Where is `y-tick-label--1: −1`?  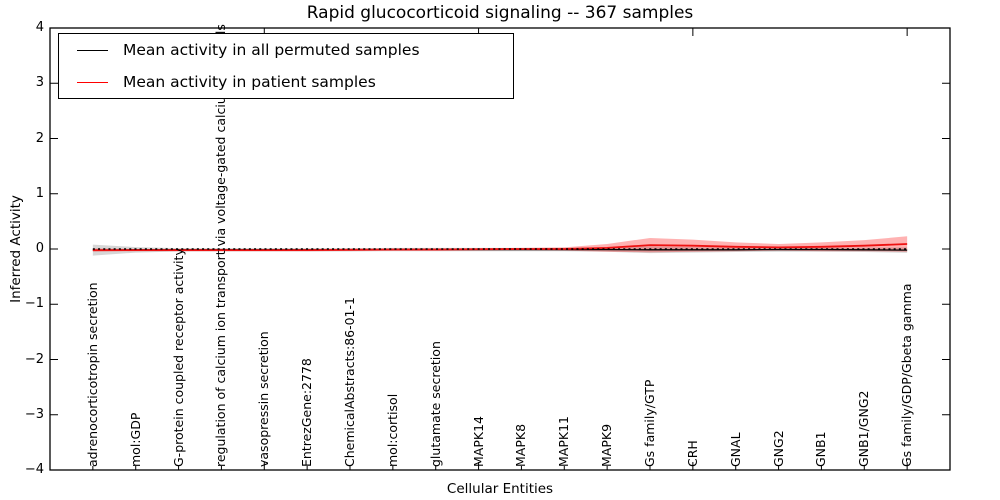 y-tick-label--1: −1 is located at coordinates (34, 304).